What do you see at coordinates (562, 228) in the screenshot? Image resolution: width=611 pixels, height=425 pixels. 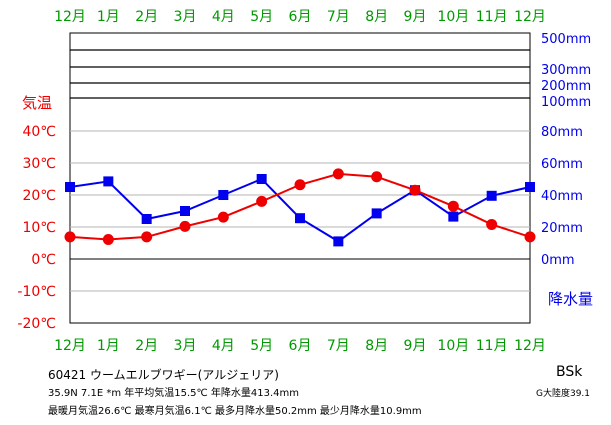 I see `precipitation-tick-label: 20mm` at bounding box center [562, 228].